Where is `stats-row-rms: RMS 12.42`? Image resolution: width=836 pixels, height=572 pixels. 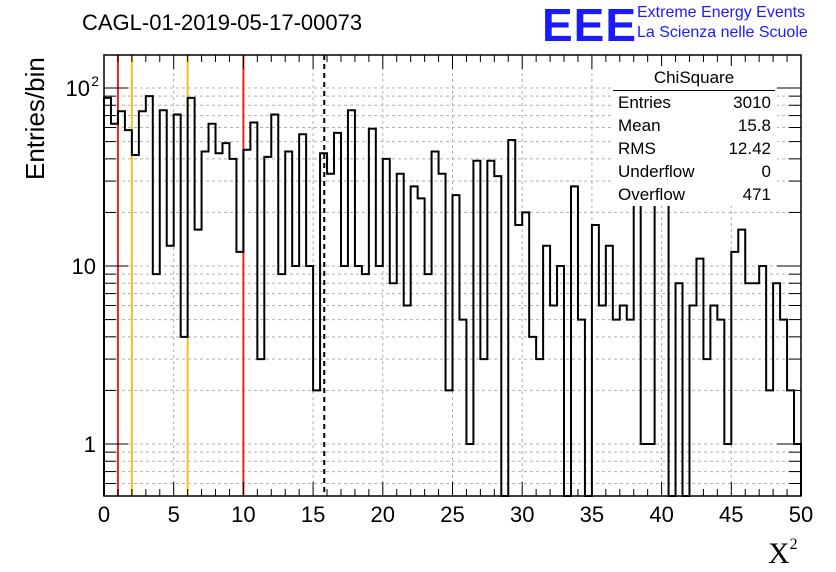
stats-row-rms: RMS 12.42 is located at coordinates (694, 148).